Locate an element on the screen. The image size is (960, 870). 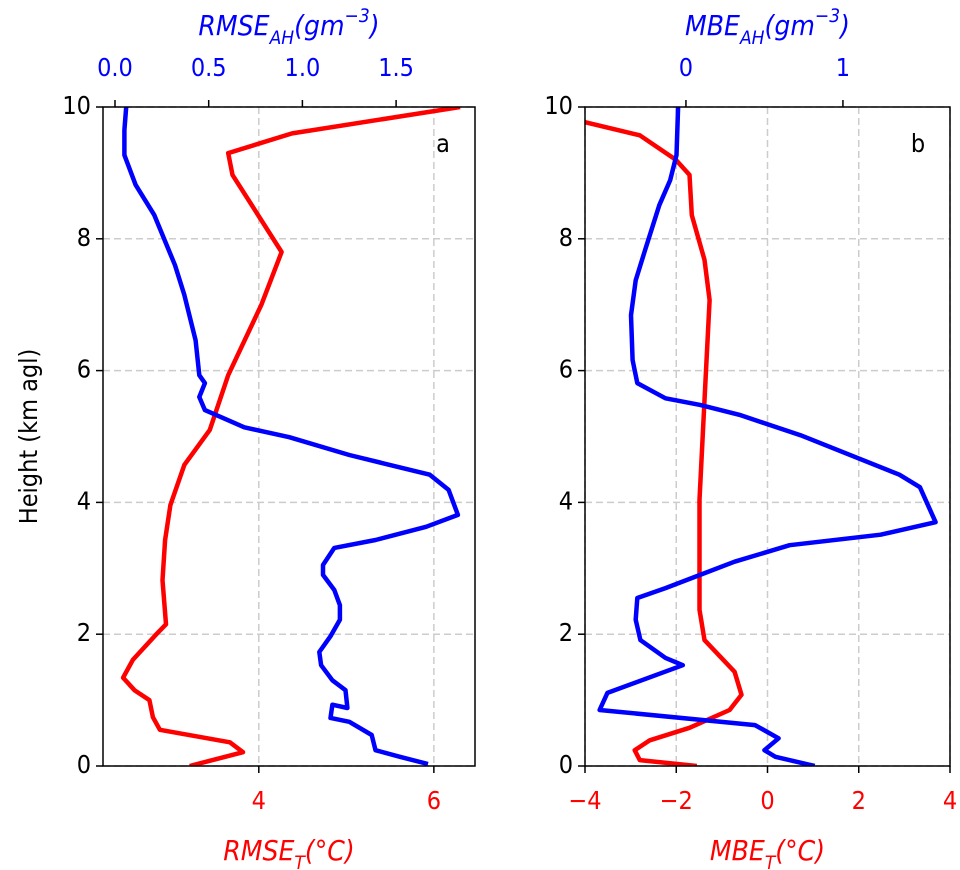
x-tick-label: −2 is located at coordinates (676, 800).